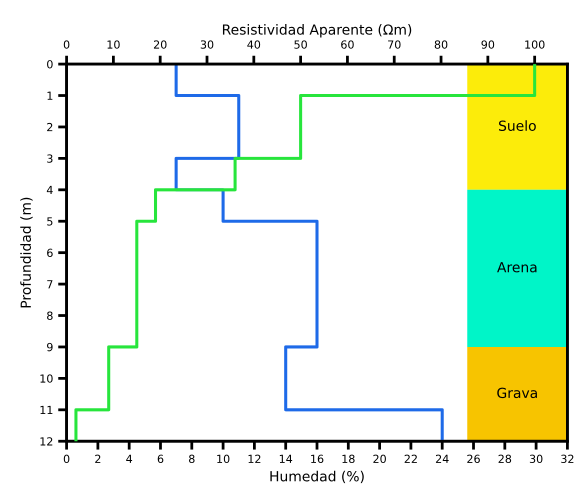 This screenshot has height=493, width=579. Describe the element at coordinates (410, 458) in the screenshot. I see `x-tick-label: 22` at that location.